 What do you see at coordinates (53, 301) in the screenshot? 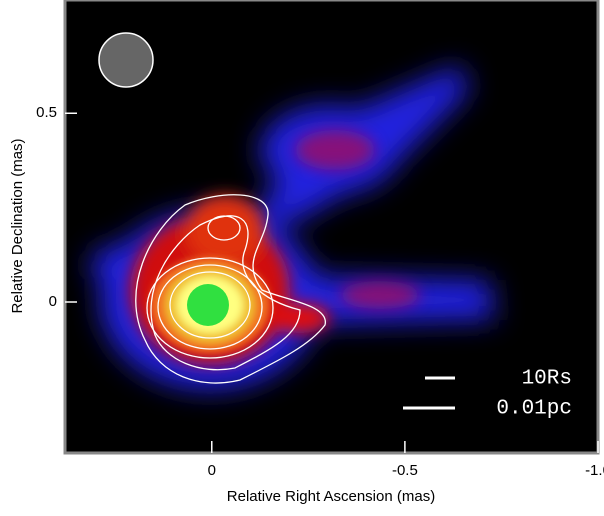
I see `y-tick-label: 0` at bounding box center [53, 301].